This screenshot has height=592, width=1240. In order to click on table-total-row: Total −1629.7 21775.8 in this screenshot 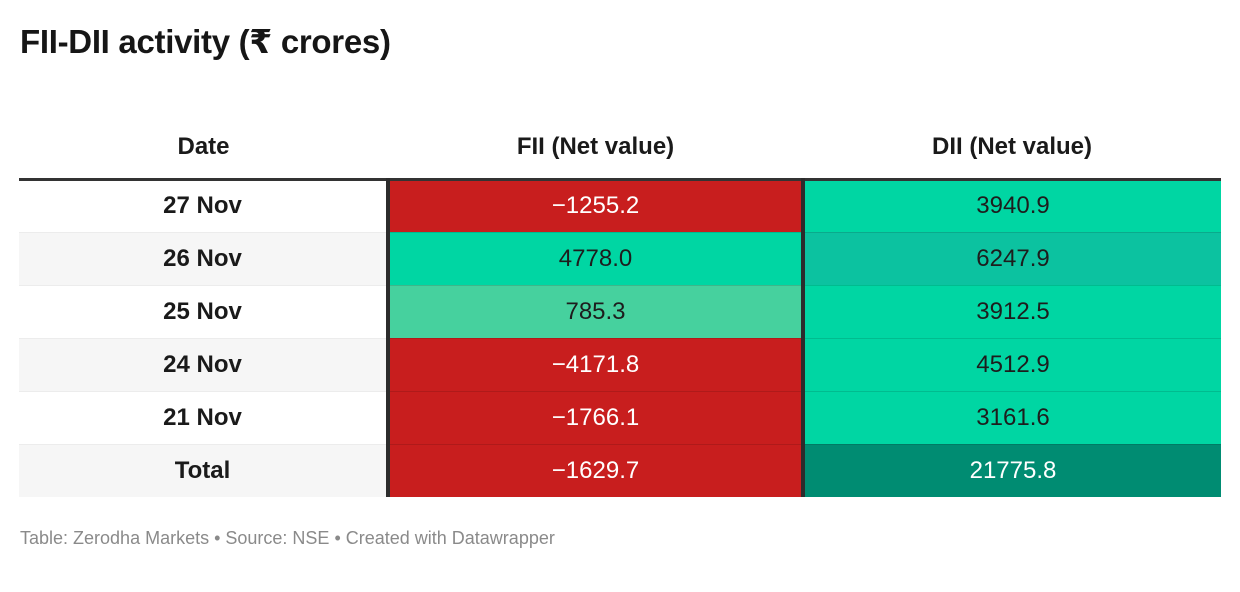, I will do `click(620, 470)`.